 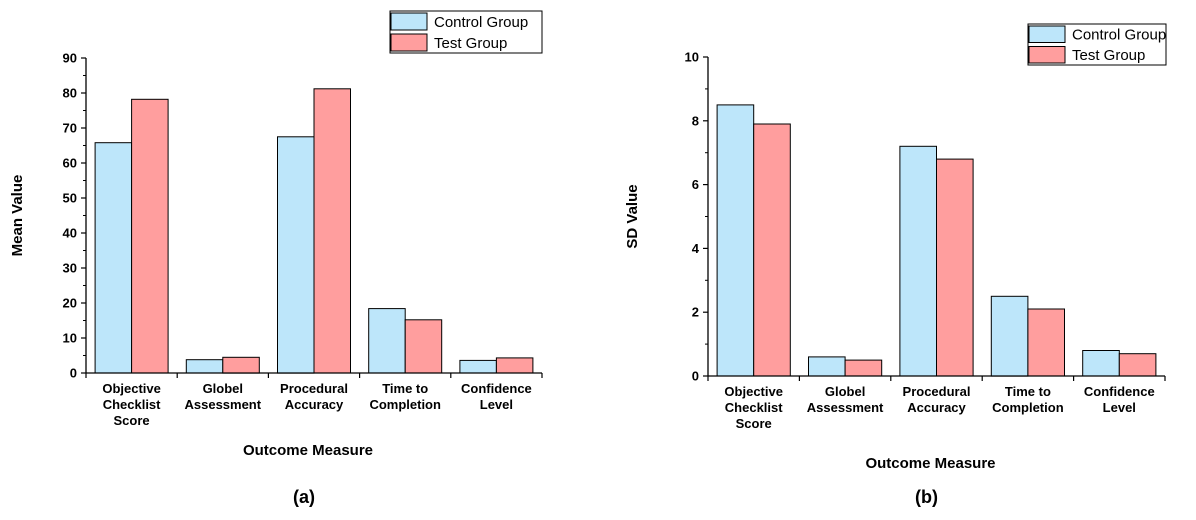 I want to click on y-tick-label: 2, so click(x=695, y=312).